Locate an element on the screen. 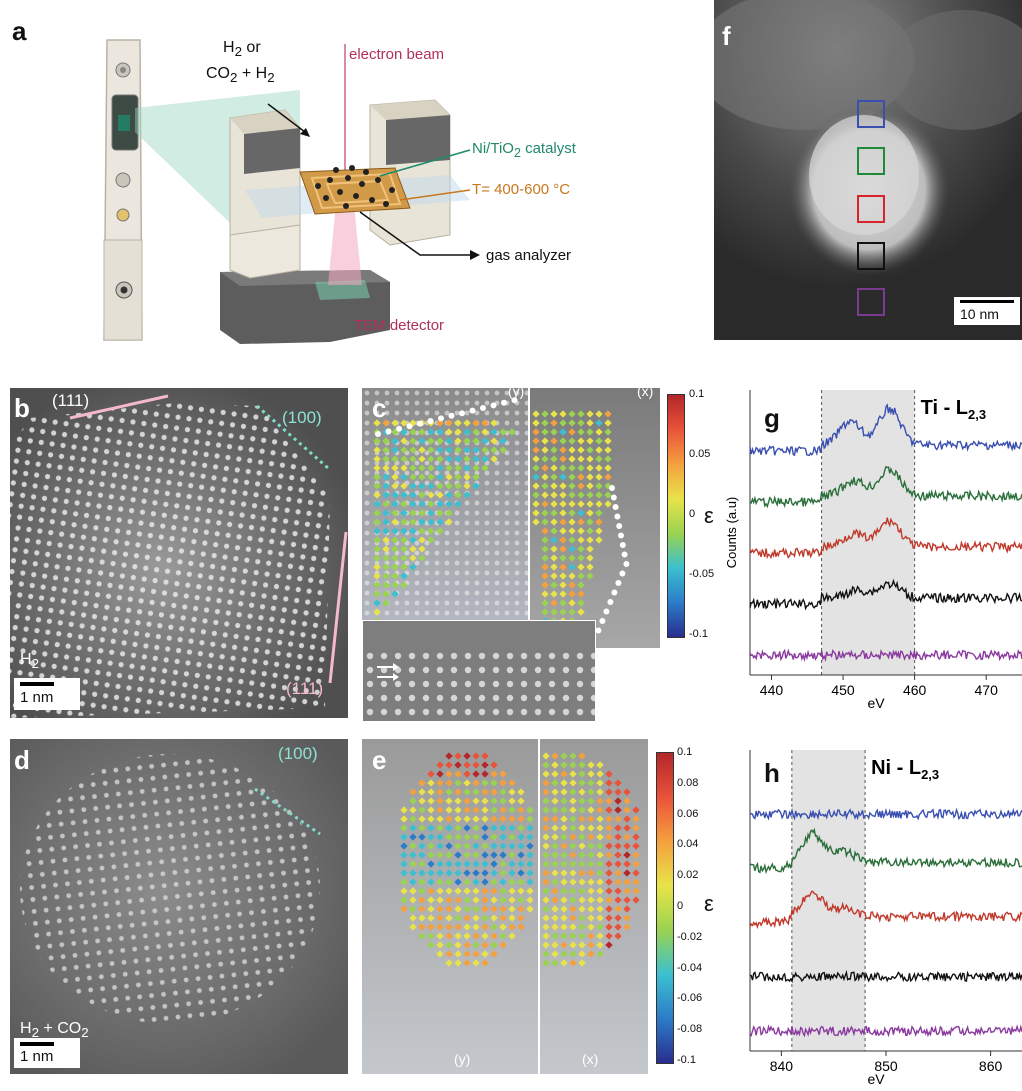  x-axis-label: eV is located at coordinates (876, 1079).